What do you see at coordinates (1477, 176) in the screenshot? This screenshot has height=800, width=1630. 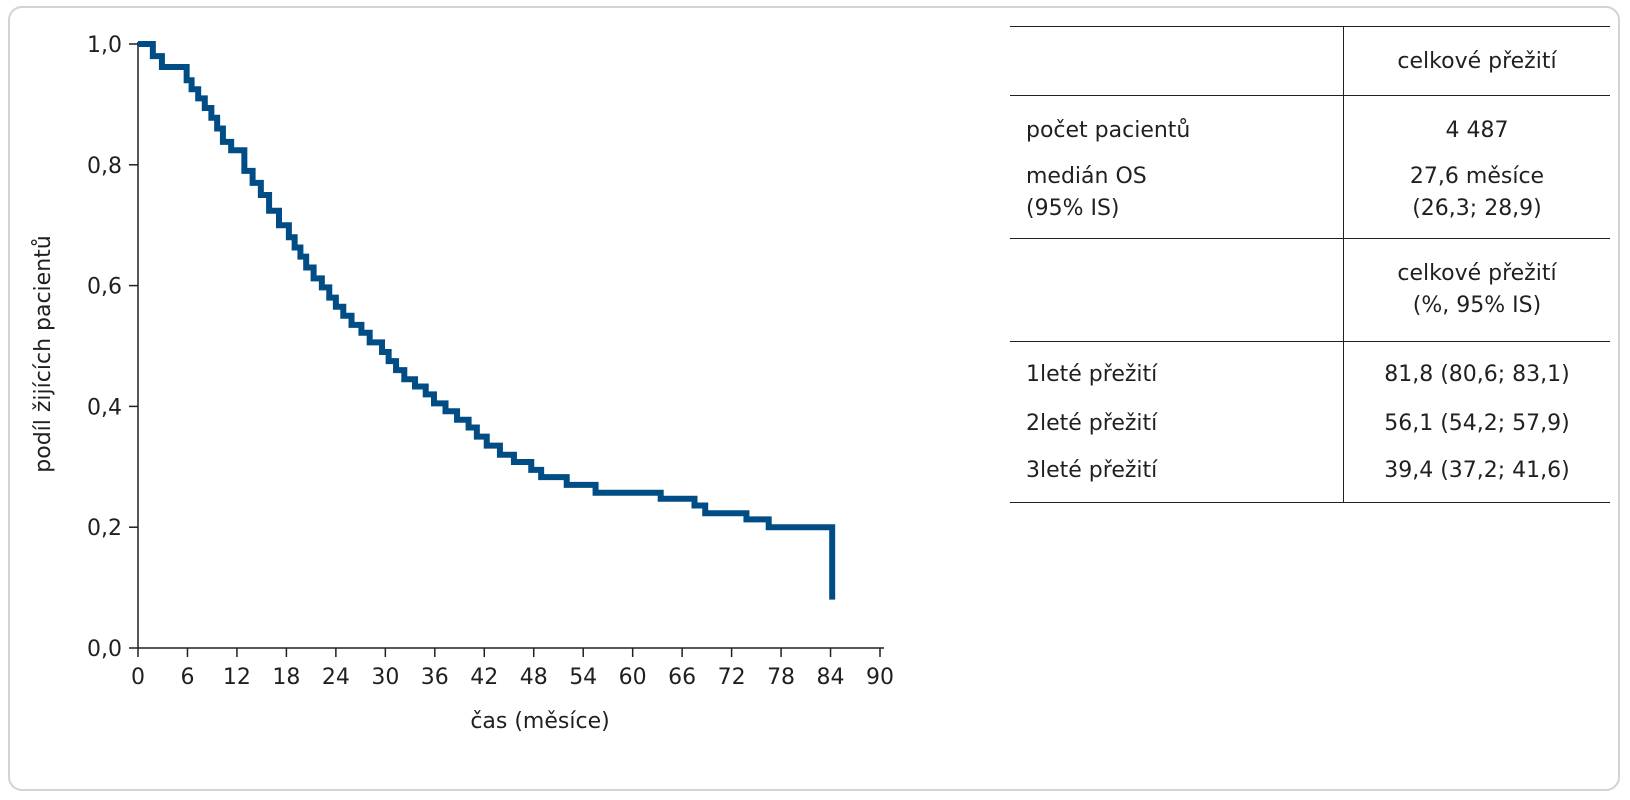 I see `row-value-line1: 27,6 měsíce` at bounding box center [1477, 176].